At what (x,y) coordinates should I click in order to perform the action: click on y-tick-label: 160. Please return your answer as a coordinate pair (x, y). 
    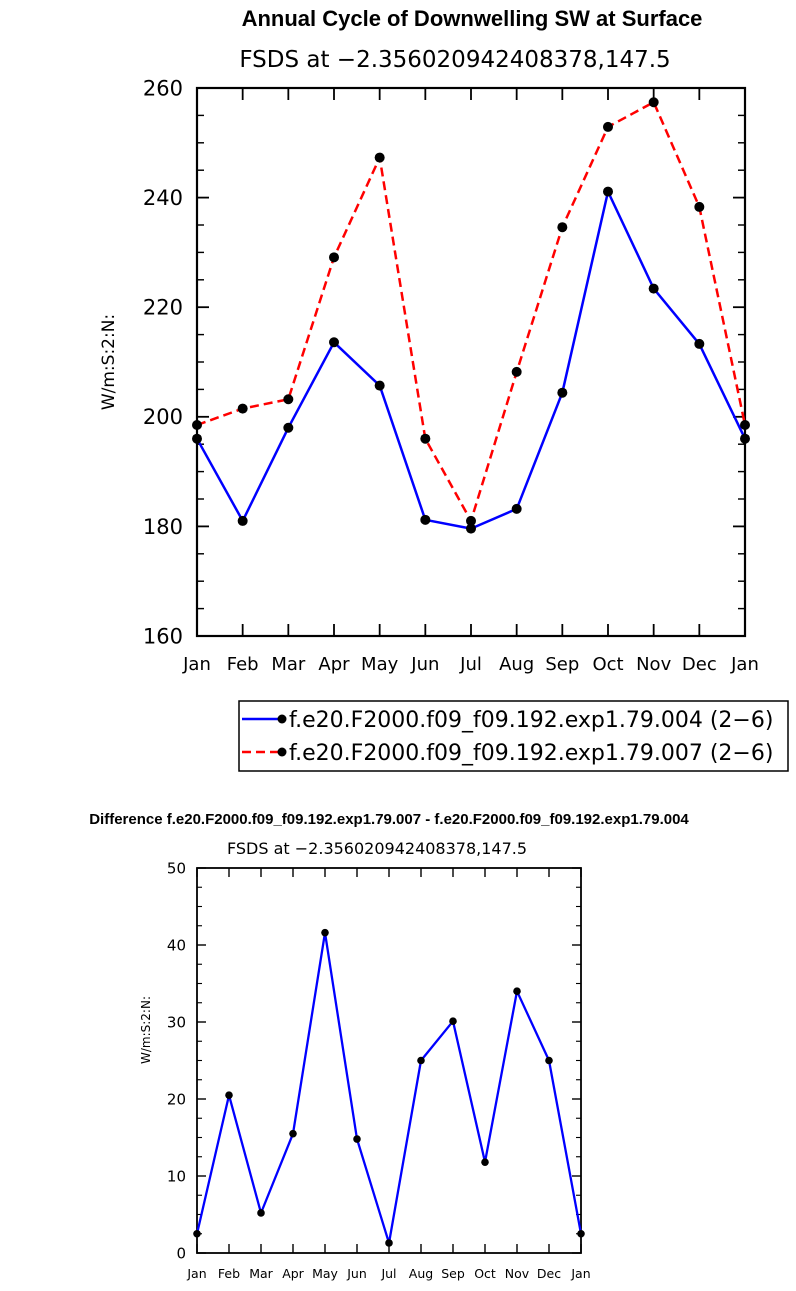
    Looking at the image, I should click on (163, 636).